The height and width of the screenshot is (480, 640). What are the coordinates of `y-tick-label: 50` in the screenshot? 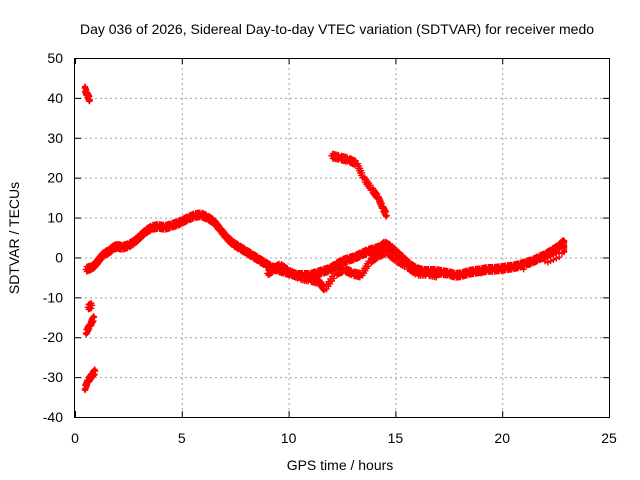 It's located at (55, 58).